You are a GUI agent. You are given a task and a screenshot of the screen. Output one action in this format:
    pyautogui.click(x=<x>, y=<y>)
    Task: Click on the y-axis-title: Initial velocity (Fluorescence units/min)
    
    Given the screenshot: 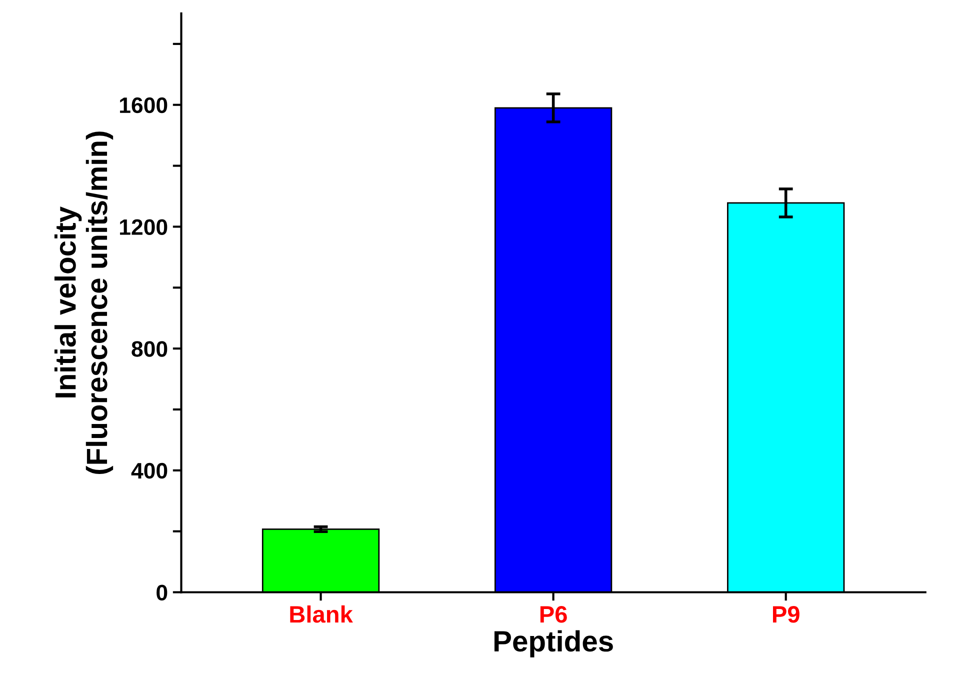 What is the action you would take?
    pyautogui.click(x=84, y=303)
    